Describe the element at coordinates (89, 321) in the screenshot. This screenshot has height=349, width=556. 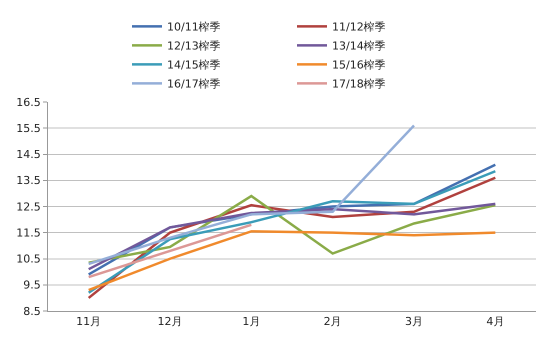
I see `x-tick-label: 11月` at that location.